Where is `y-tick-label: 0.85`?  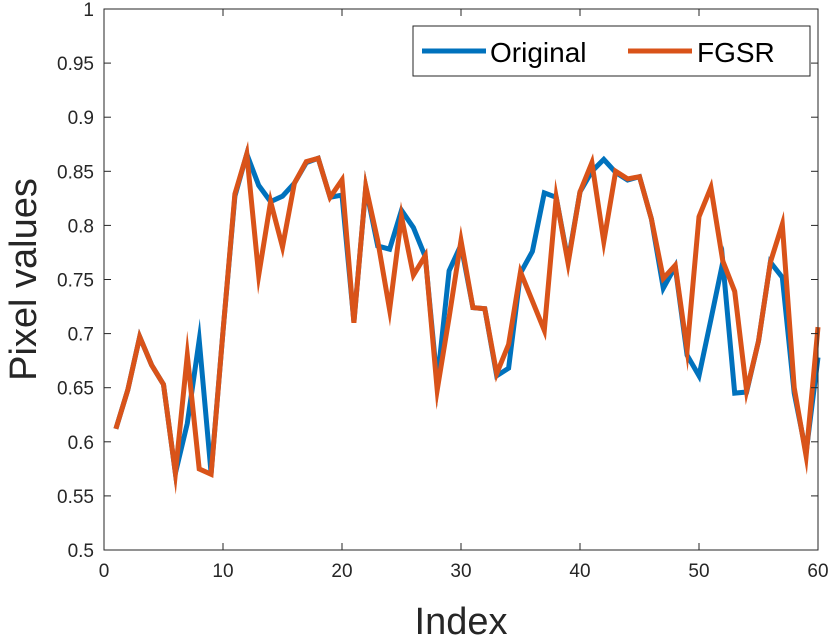
y-tick-label: 0.85 is located at coordinates (75, 172).